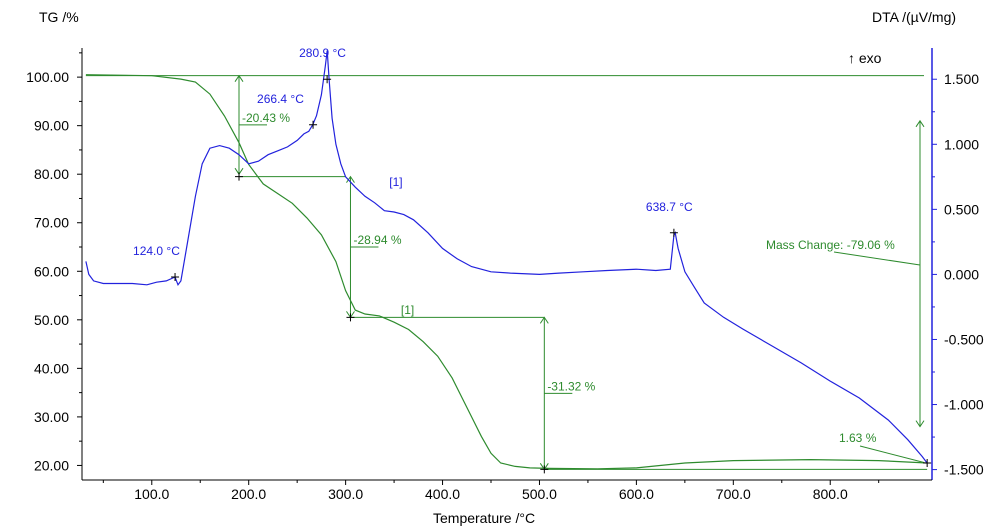 The width and height of the screenshot is (999, 528). What do you see at coordinates (914, 17) in the screenshot?
I see `right-axis-title: DTA /(µV/mg)` at bounding box center [914, 17].